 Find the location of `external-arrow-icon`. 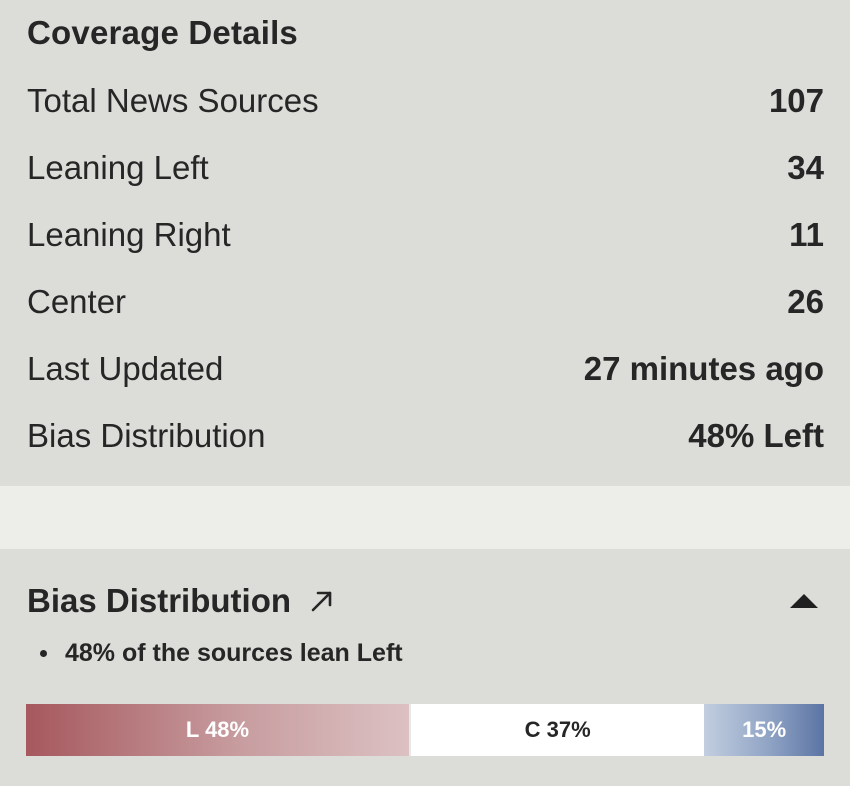

external-arrow-icon is located at coordinates (322, 601).